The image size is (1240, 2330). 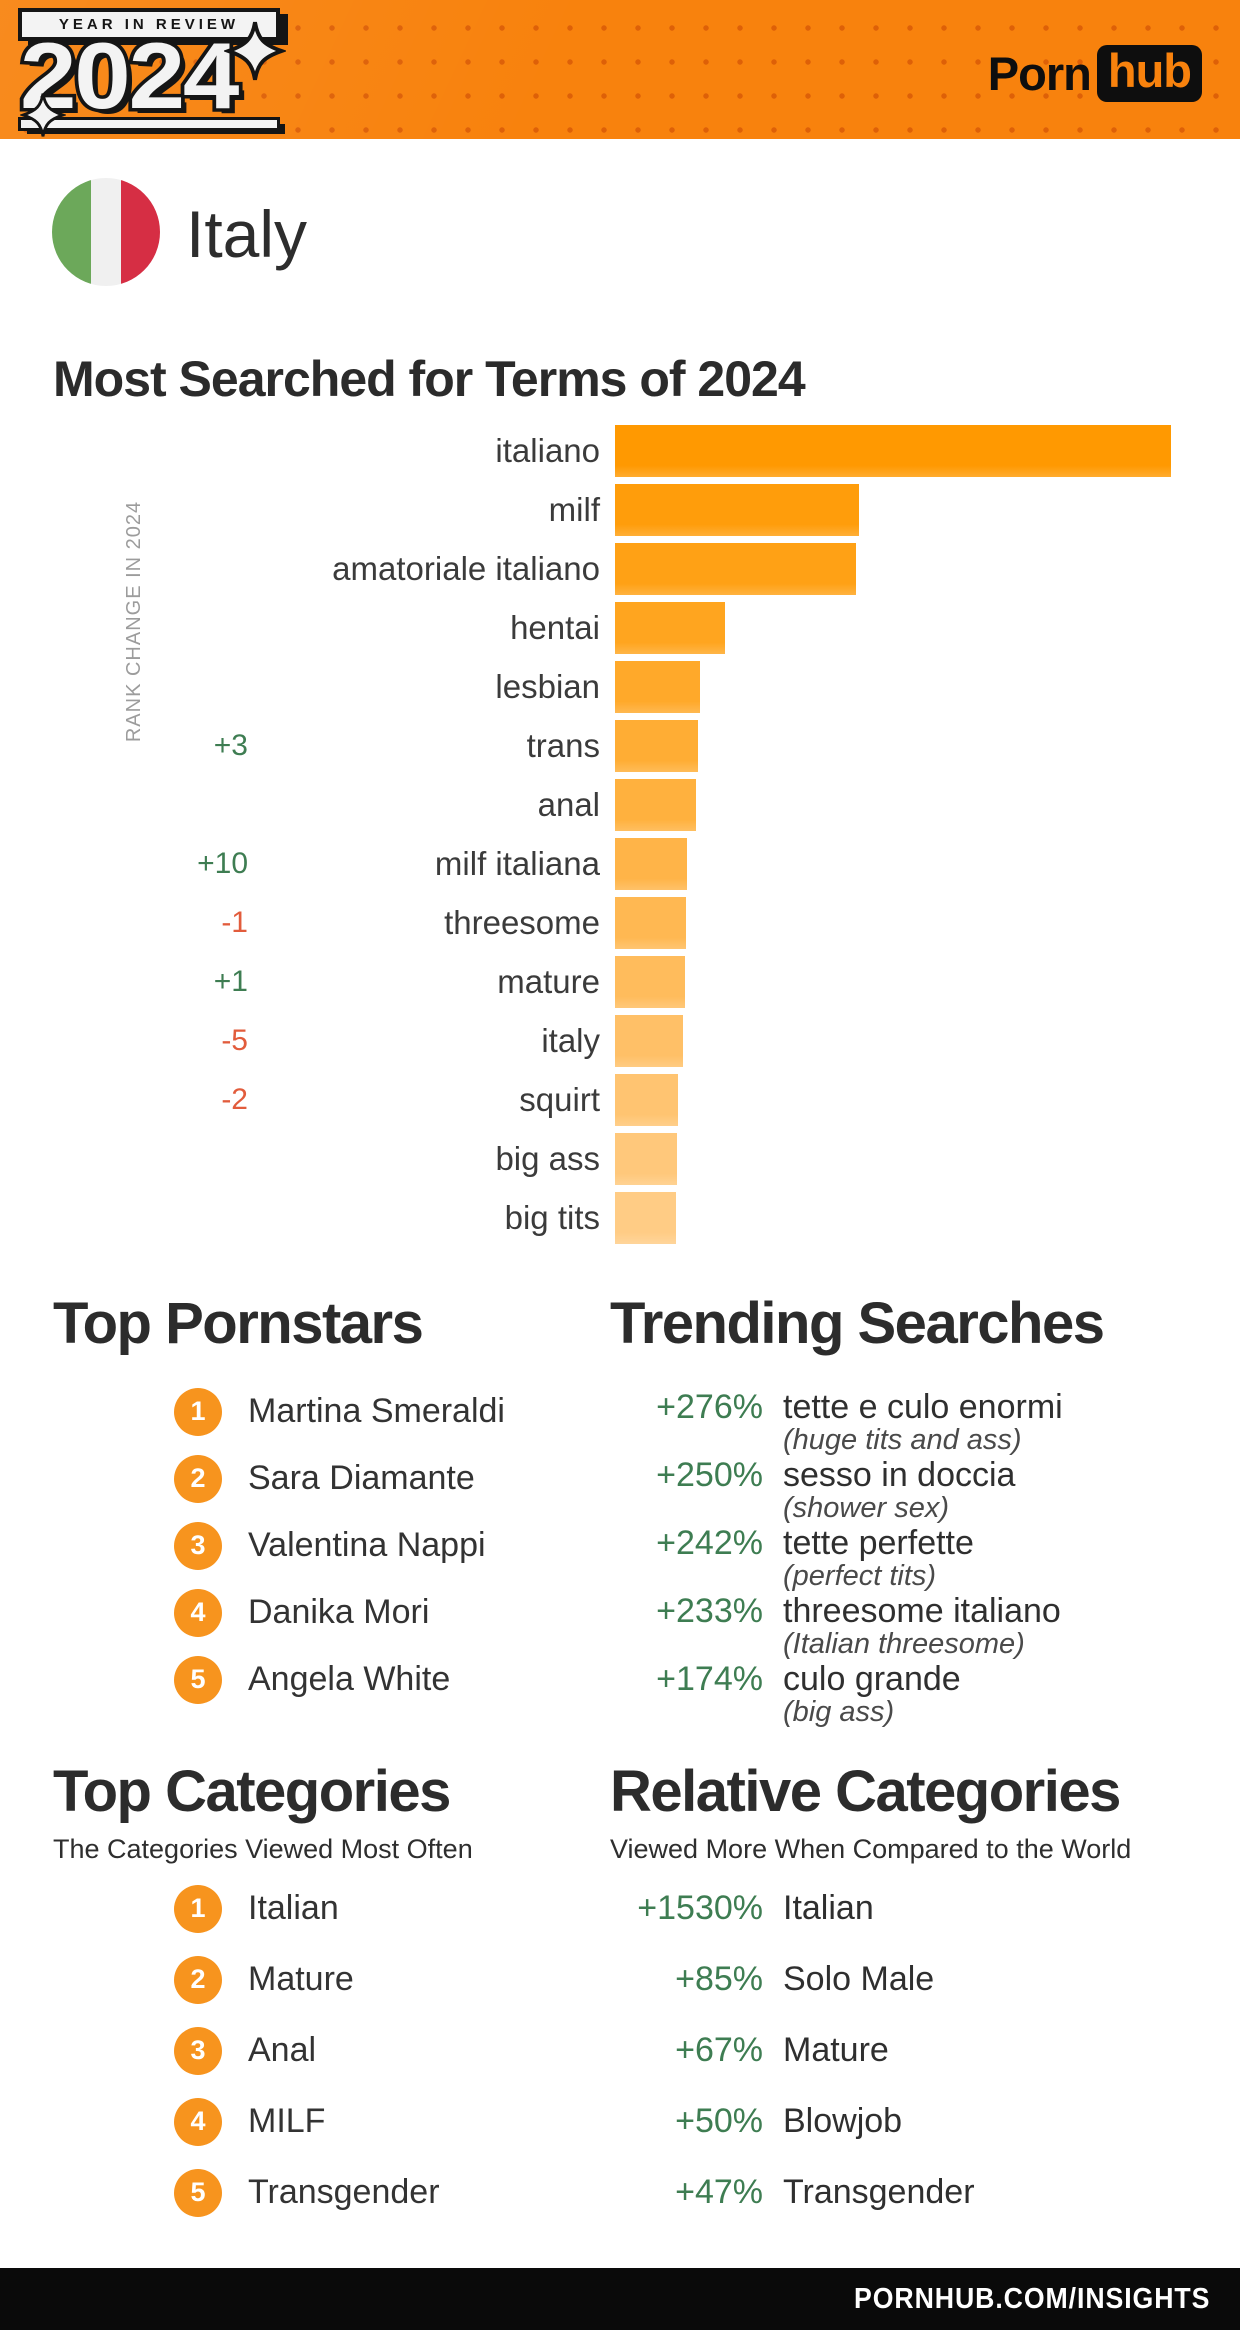 What do you see at coordinates (871, 1849) in the screenshot?
I see `relative-categories-subtitle: Viewed More When Compared to the World` at bounding box center [871, 1849].